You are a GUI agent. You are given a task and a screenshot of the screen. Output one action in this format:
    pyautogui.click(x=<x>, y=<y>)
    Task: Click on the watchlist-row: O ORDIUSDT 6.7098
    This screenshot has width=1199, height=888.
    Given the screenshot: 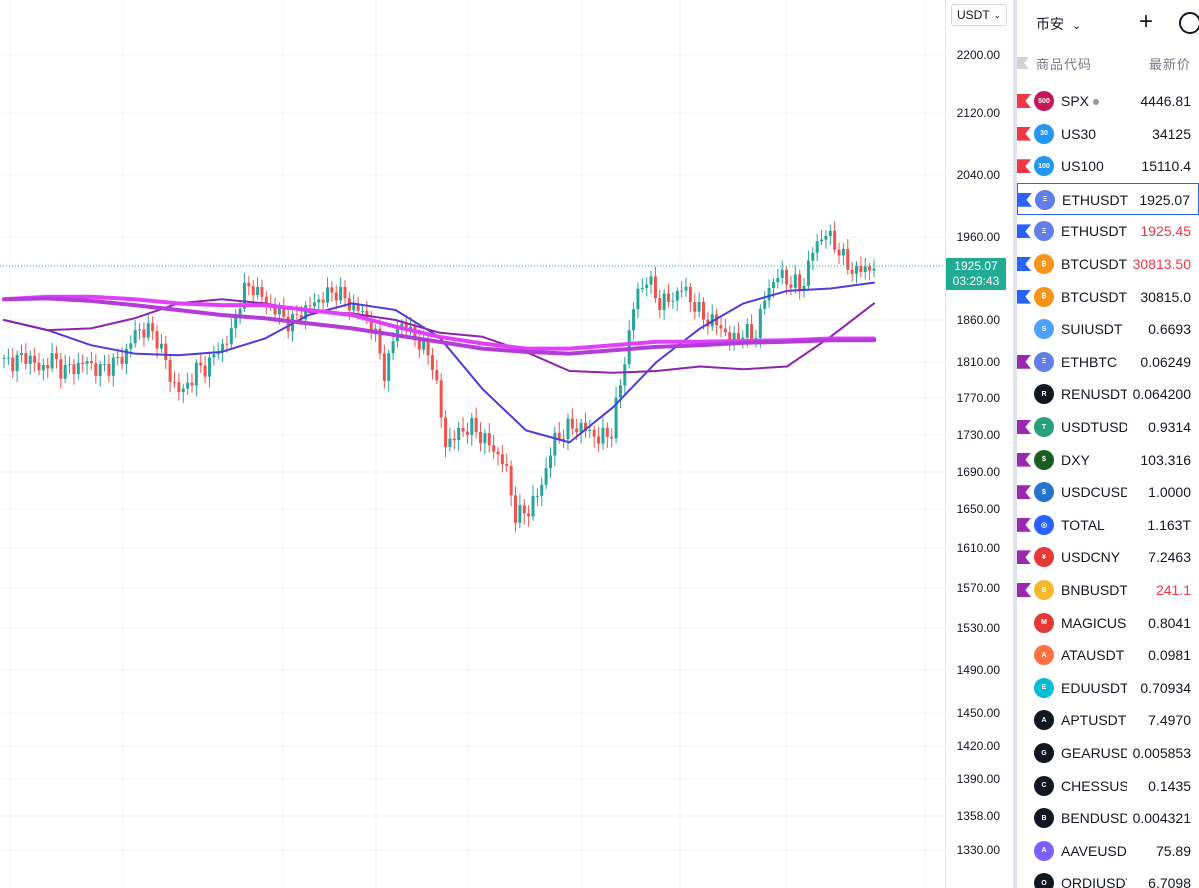 What is the action you would take?
    pyautogui.click(x=1108, y=877)
    